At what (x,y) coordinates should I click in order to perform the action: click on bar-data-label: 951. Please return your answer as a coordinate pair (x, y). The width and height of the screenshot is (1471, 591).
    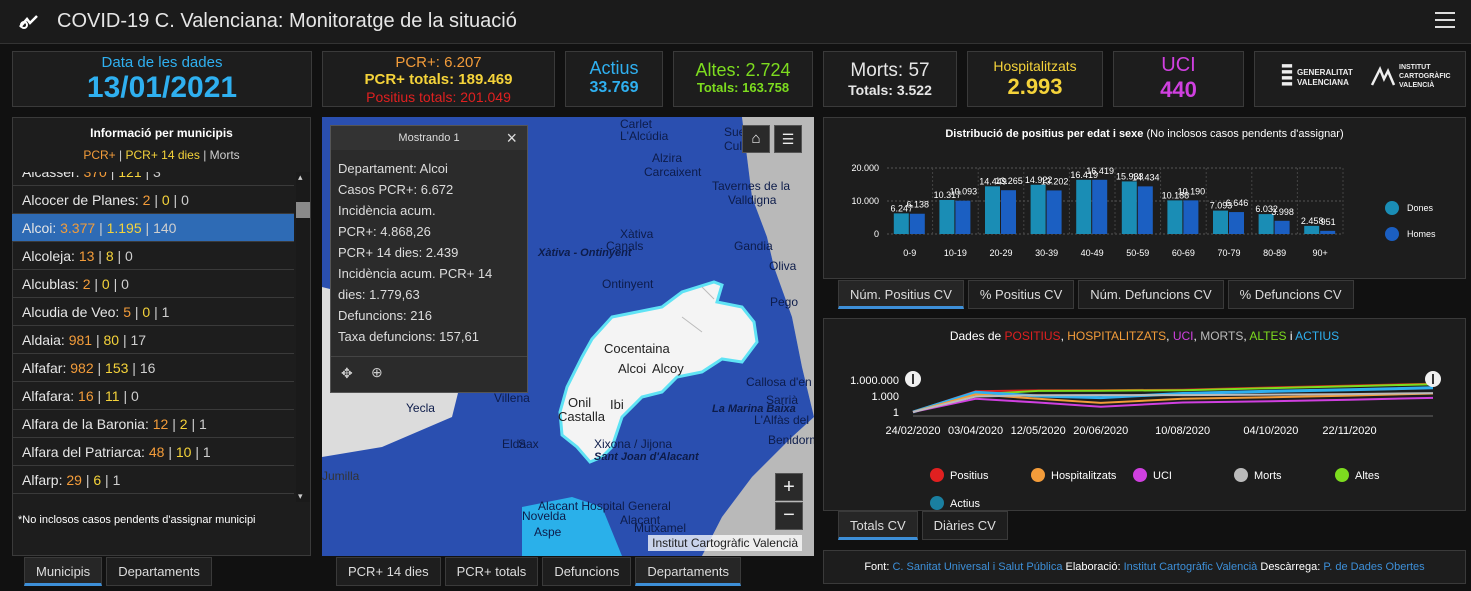
    Looking at the image, I should click on (1328, 222).